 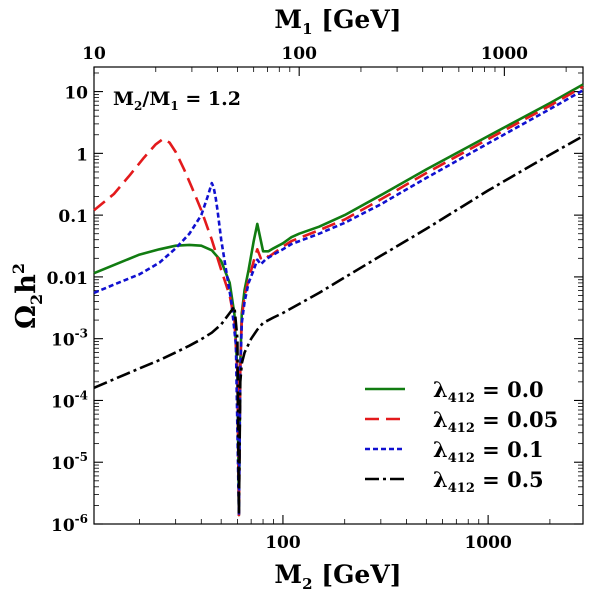 I want to click on y-tick-label: 0.1, so click(x=73, y=217).